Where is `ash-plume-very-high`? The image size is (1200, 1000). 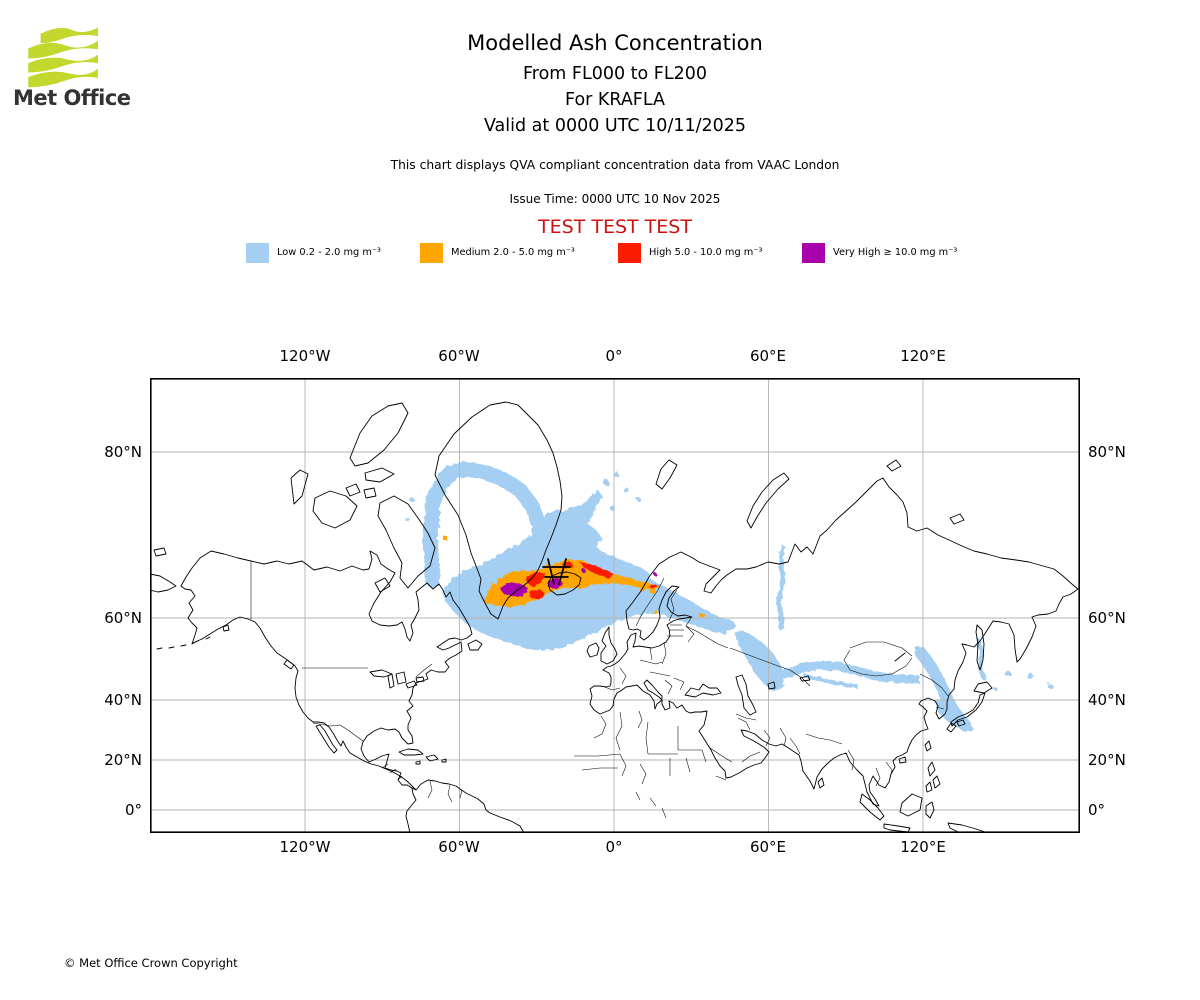
ash-plume-very-high is located at coordinates (578, 583).